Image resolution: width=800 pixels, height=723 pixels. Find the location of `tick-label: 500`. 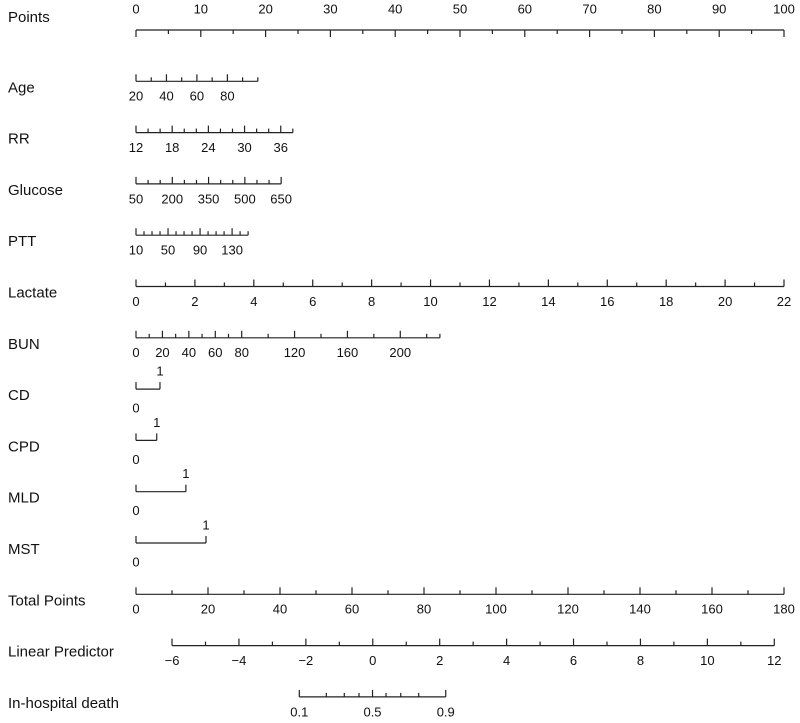

tick-label: 500 is located at coordinates (245, 198).